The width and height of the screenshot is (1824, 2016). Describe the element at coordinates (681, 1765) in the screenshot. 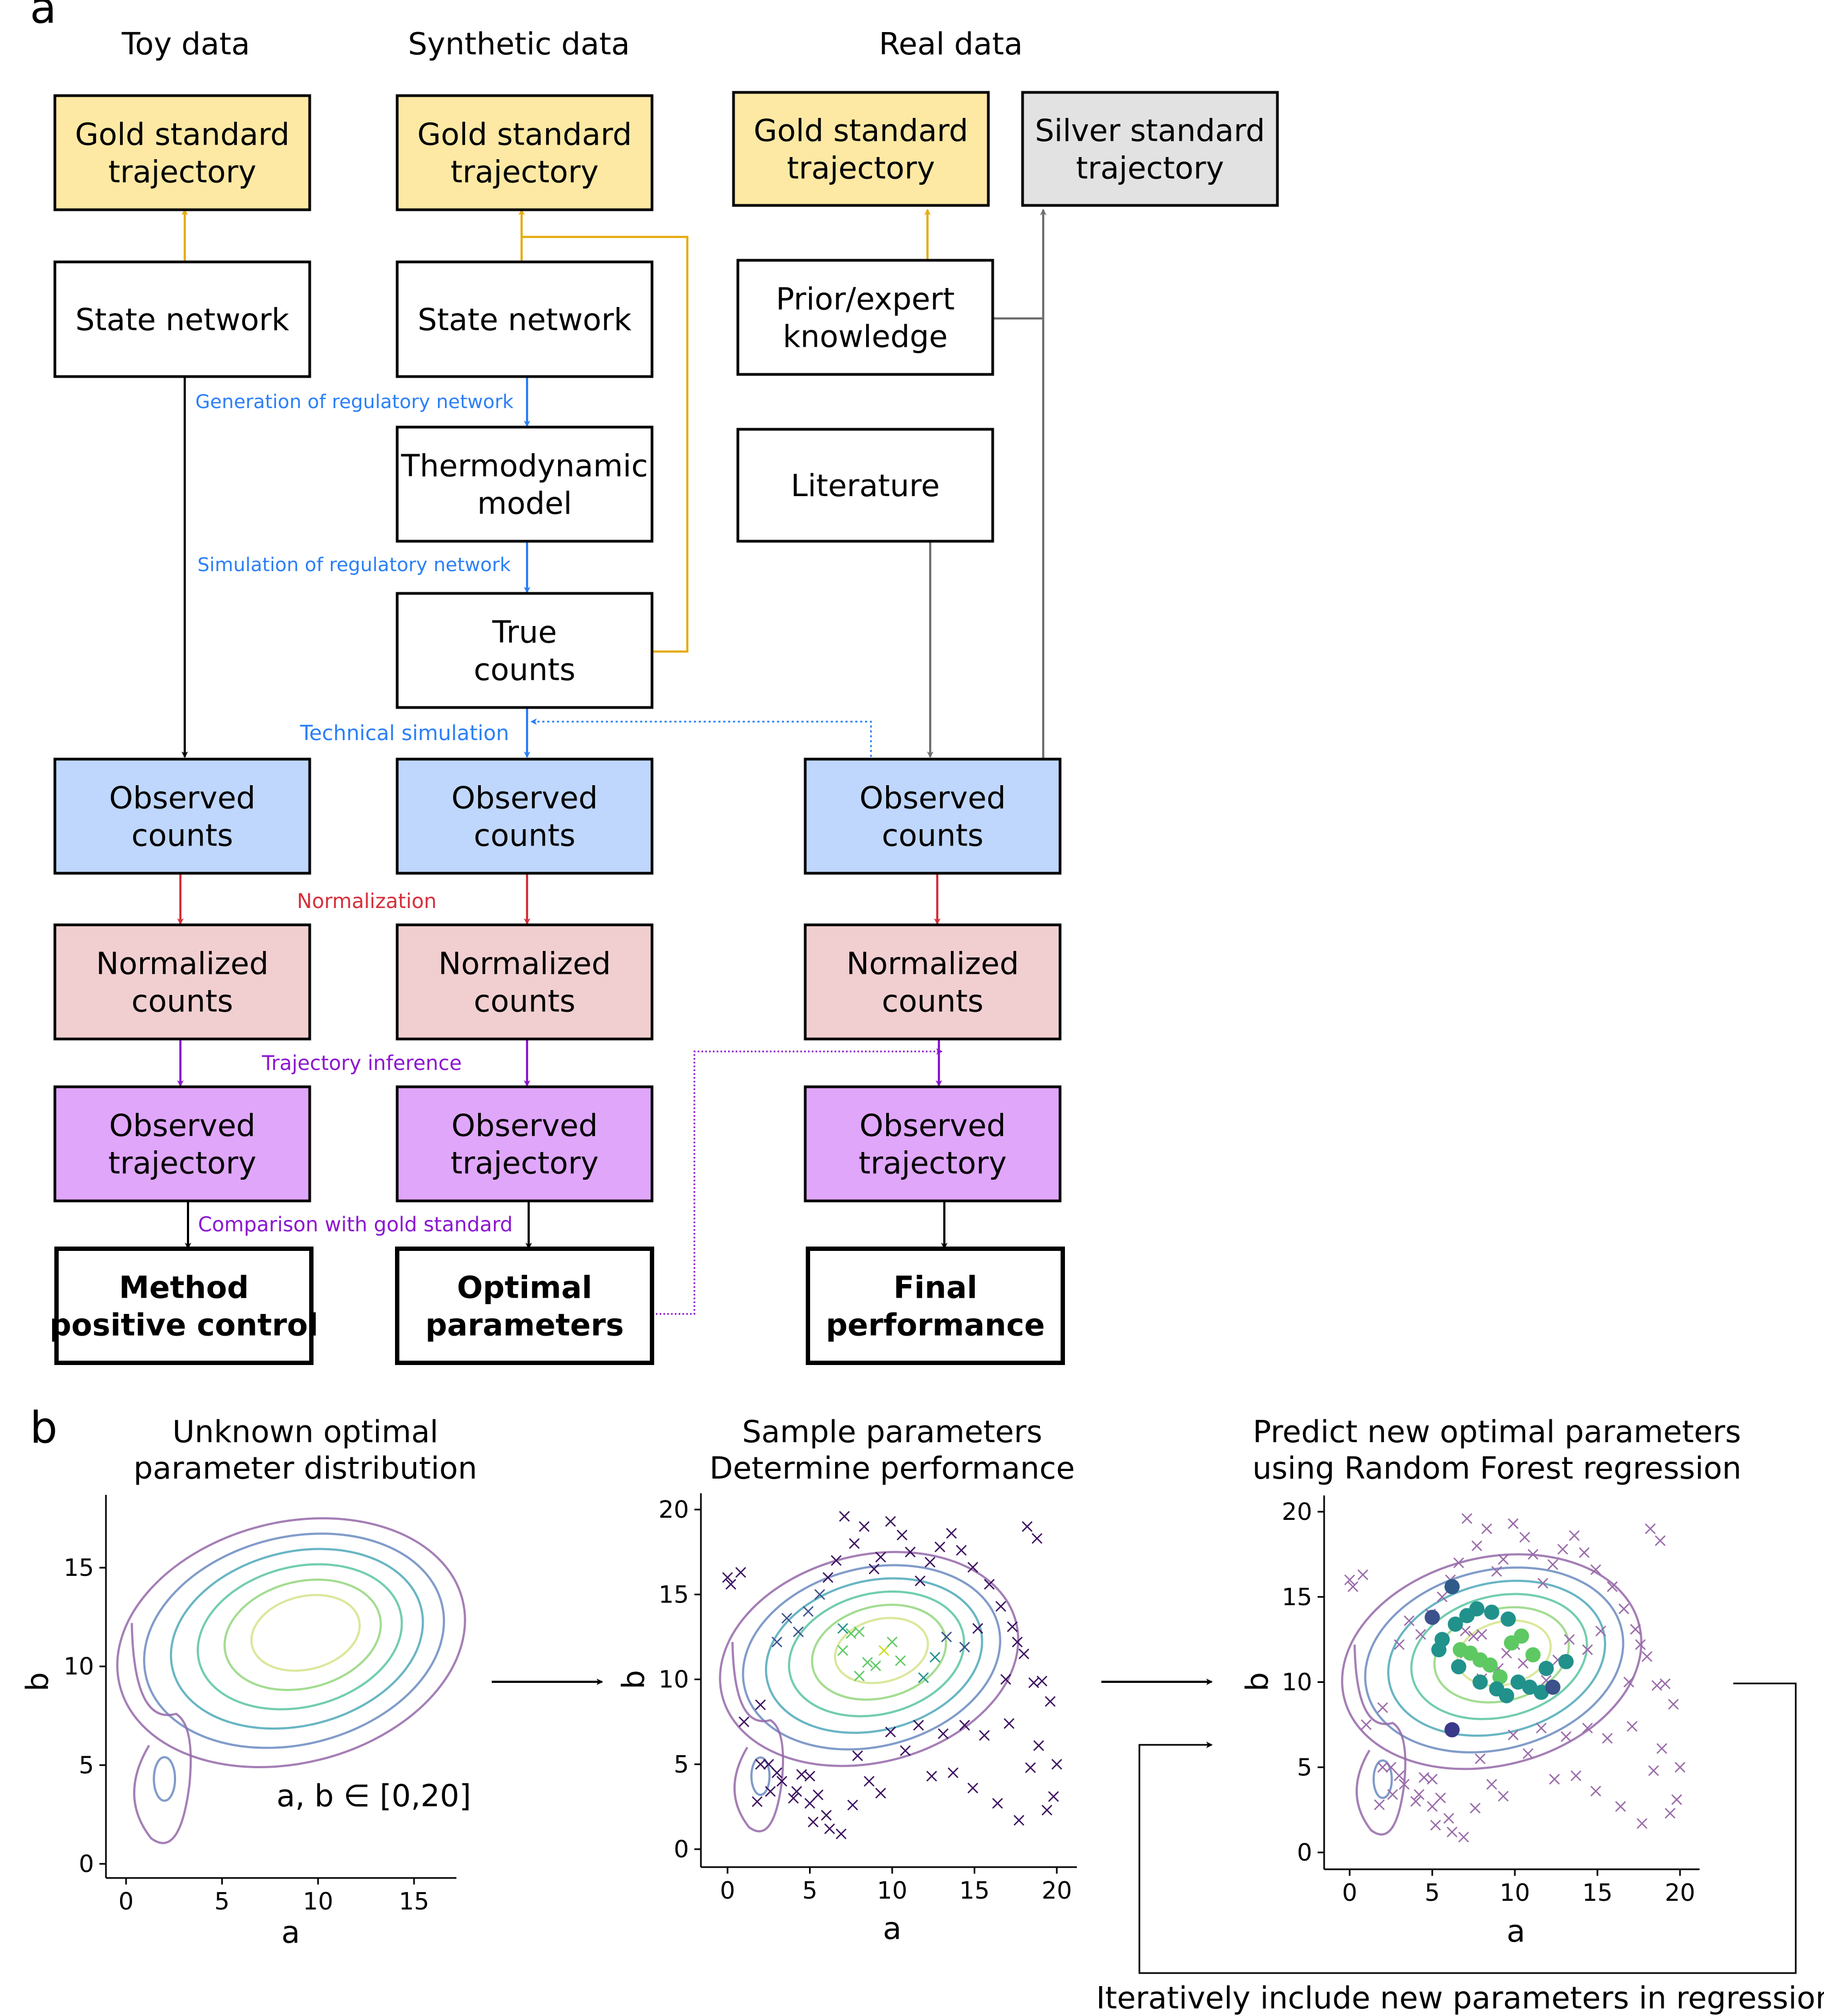

I see `y-tick-label: 5` at that location.